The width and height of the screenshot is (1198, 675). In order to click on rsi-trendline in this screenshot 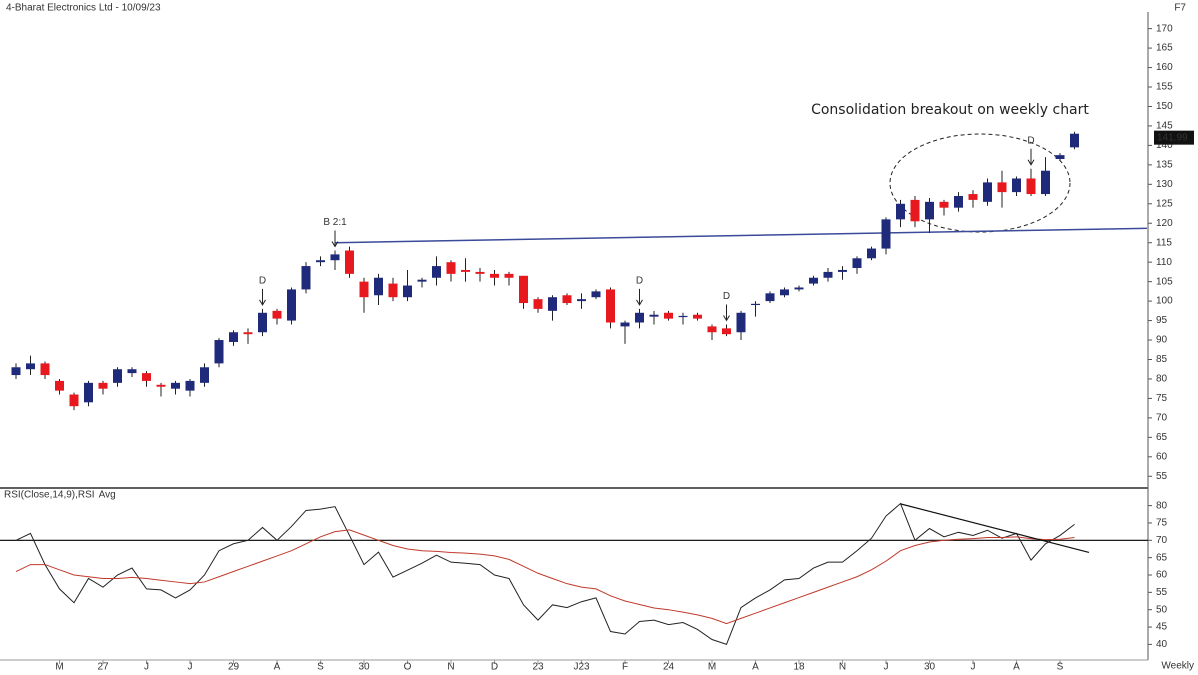, I will do `click(995, 528)`.